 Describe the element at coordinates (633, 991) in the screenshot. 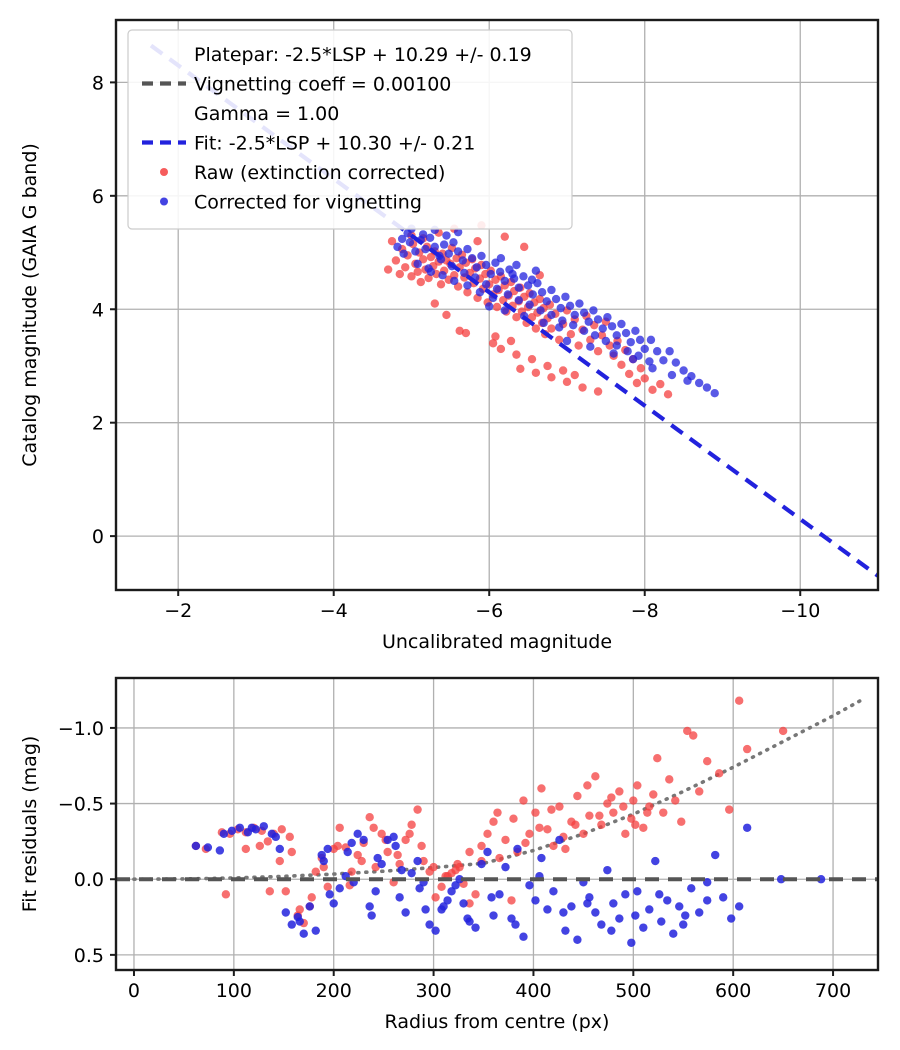

I see `x-tick-label: 500` at that location.